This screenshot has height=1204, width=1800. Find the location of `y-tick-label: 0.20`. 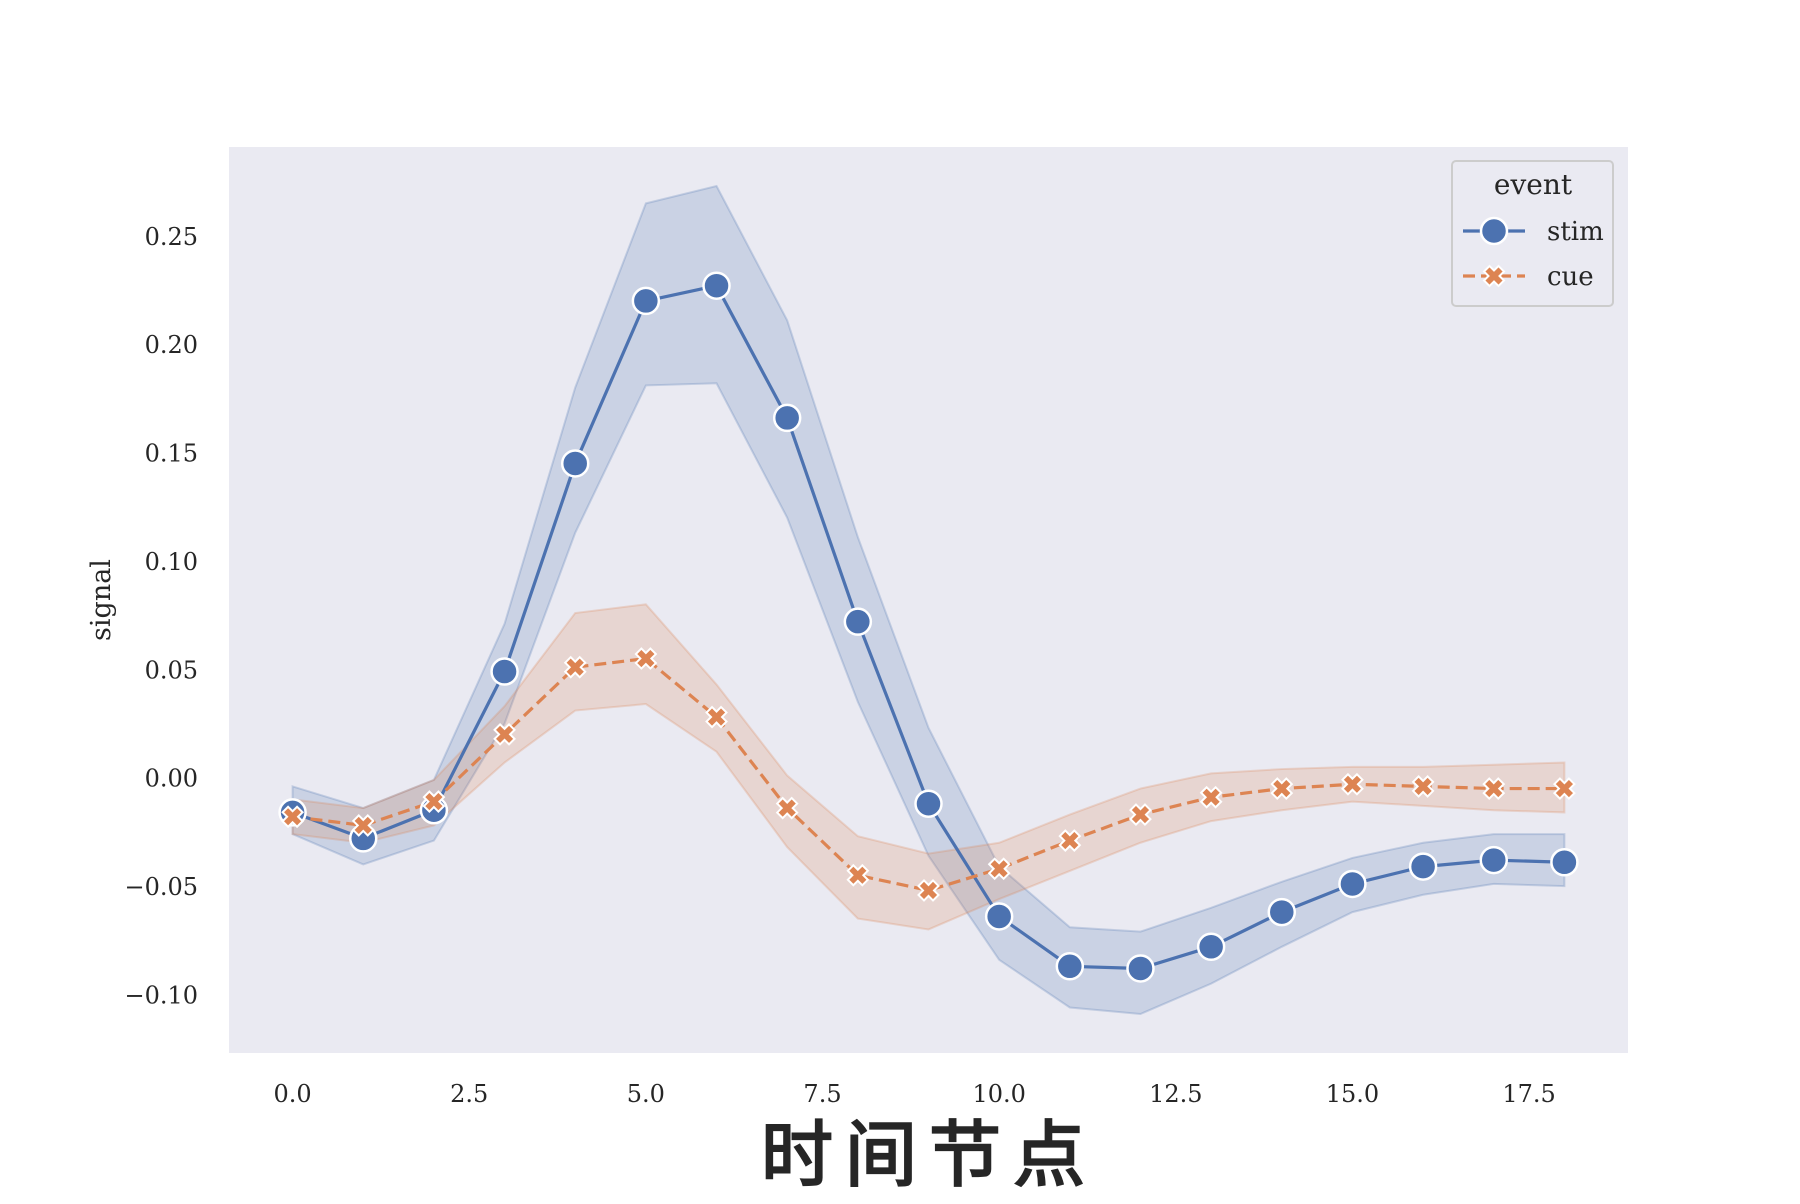

y-tick-label: 0.20 is located at coordinates (171, 345).